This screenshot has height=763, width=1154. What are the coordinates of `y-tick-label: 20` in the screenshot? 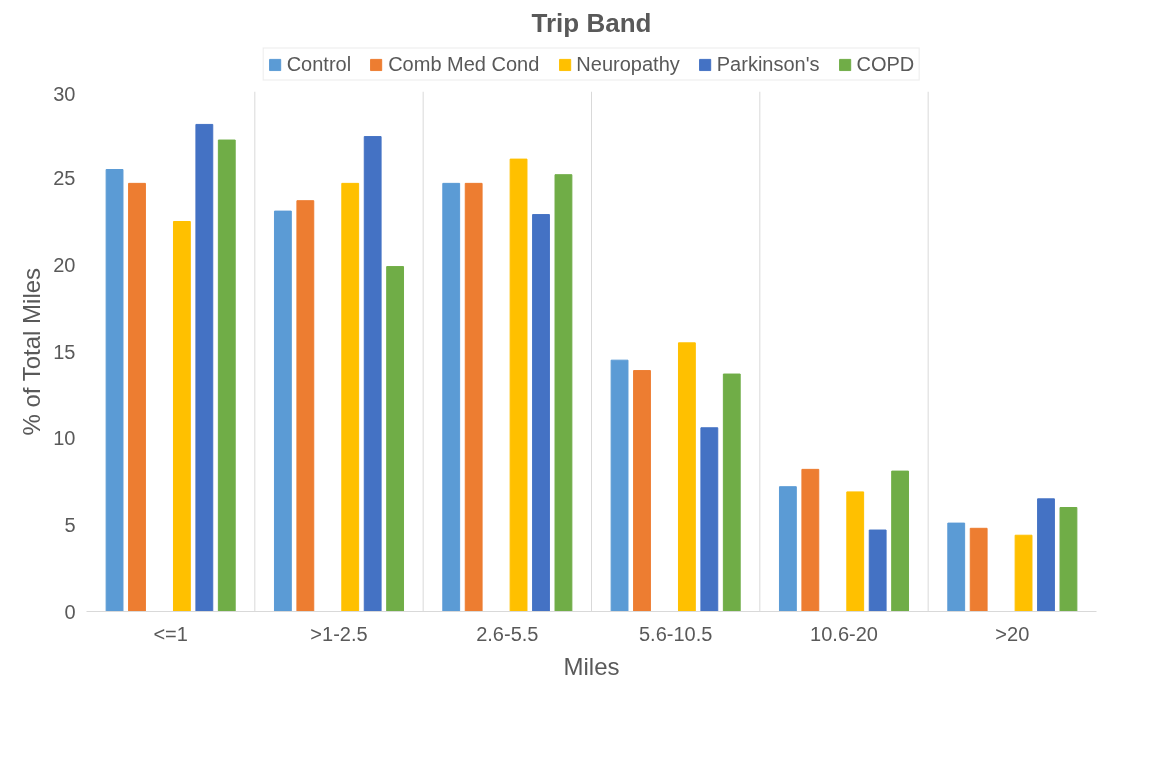 It's located at (64, 264).